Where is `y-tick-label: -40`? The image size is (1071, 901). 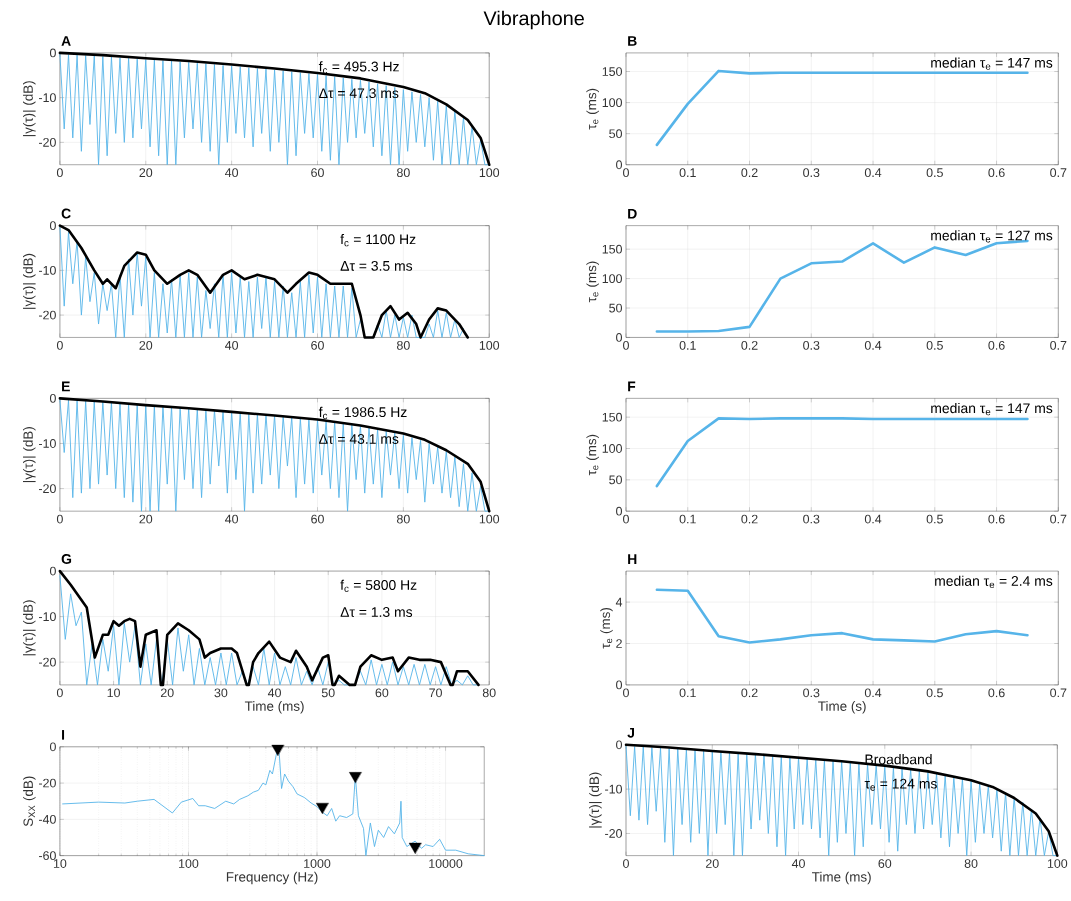 y-tick-label: -40 is located at coordinates (47, 819).